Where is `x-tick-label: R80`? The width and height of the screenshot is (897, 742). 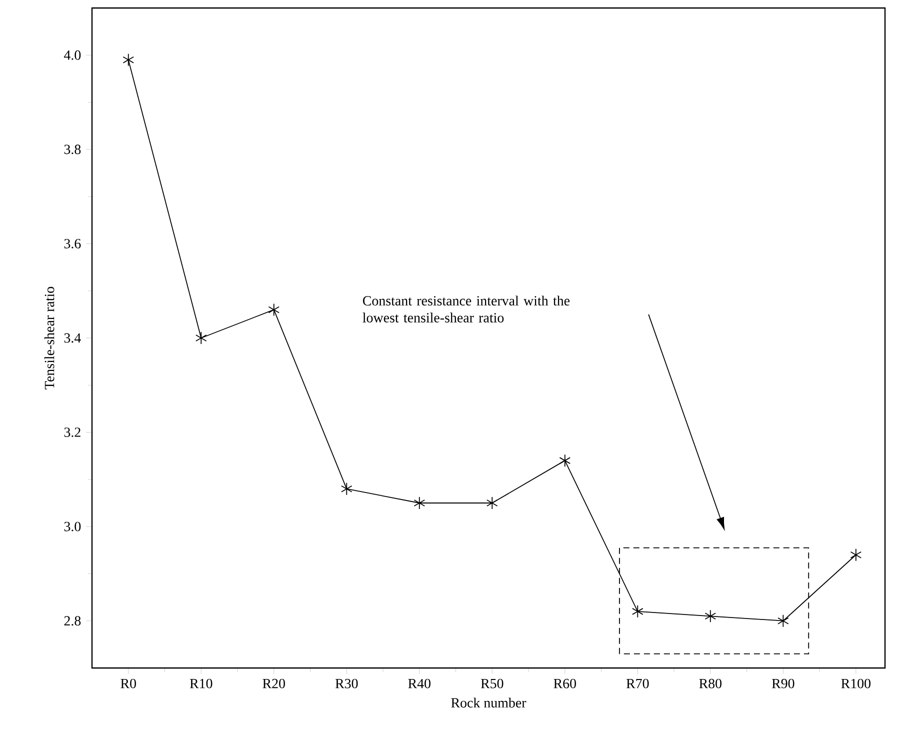
x-tick-label: R80 is located at coordinates (710, 683).